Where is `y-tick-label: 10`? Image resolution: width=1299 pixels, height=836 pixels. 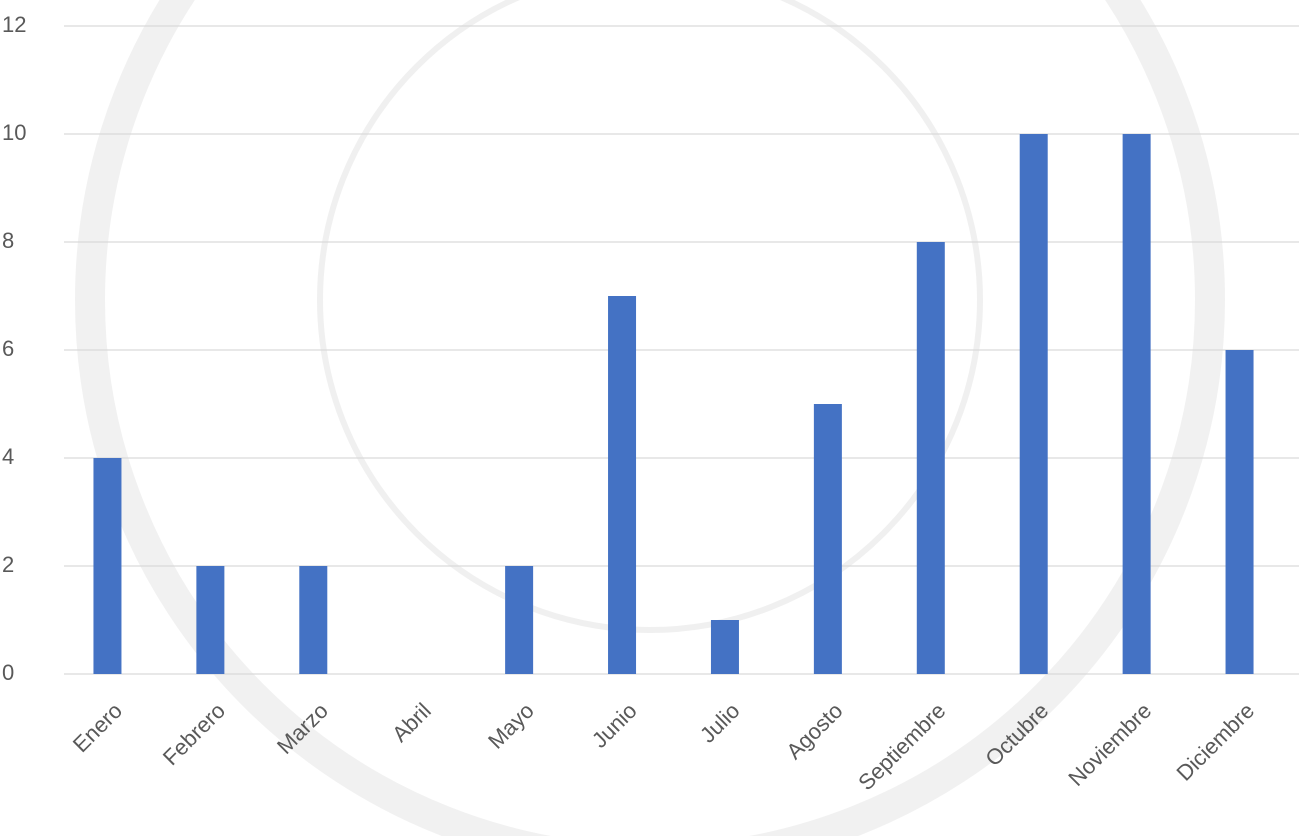 y-tick-label: 10 is located at coordinates (14, 132).